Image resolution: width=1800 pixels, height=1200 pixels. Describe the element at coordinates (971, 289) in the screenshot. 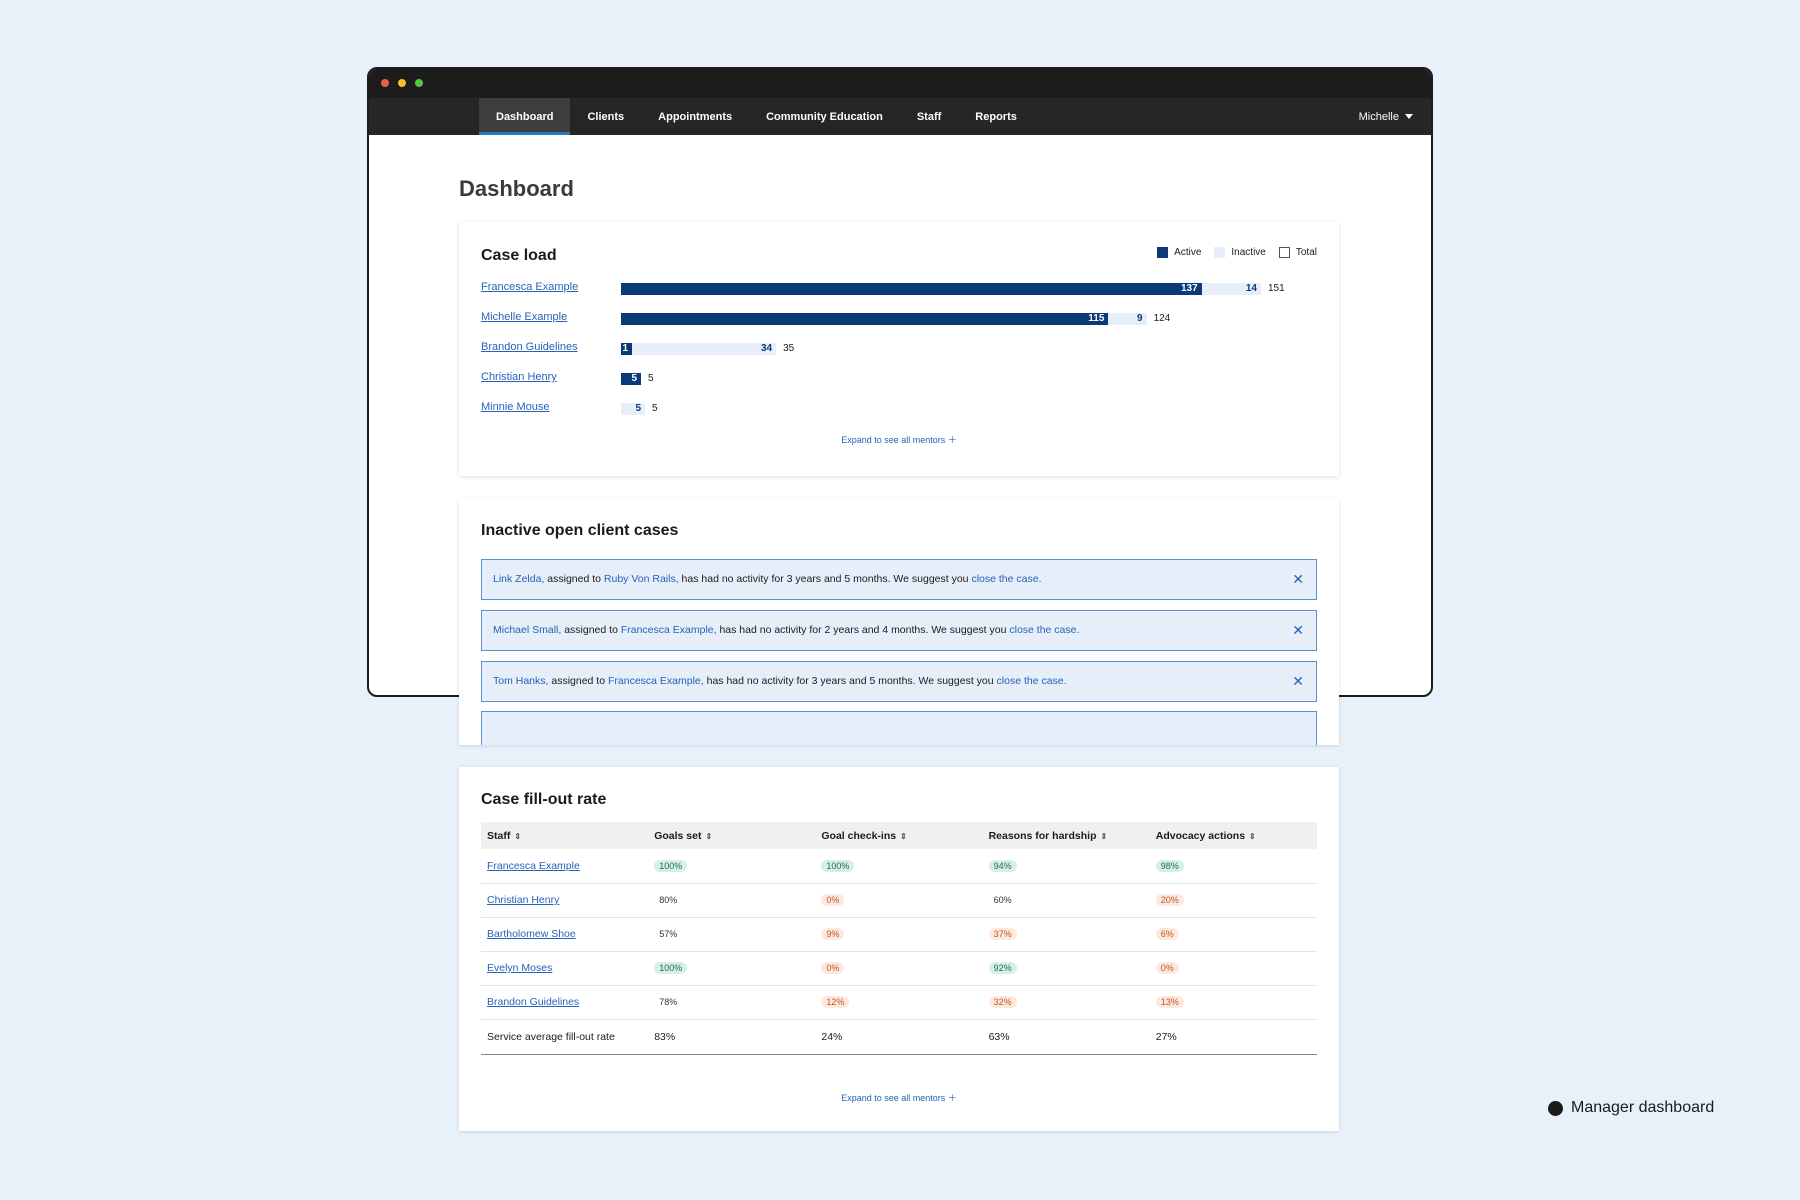

I see `bar-track: 137 14 151` at that location.